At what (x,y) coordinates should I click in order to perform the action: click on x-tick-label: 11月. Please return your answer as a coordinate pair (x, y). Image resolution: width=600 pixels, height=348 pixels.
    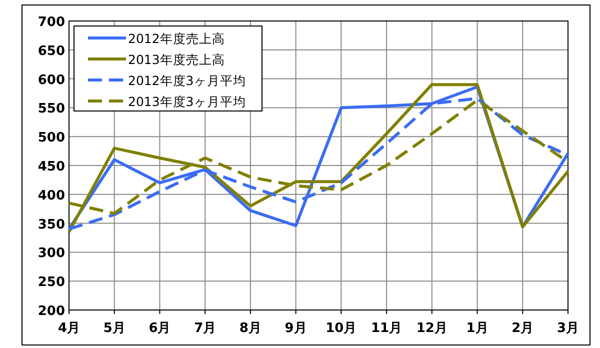
    Looking at the image, I should click on (386, 328).